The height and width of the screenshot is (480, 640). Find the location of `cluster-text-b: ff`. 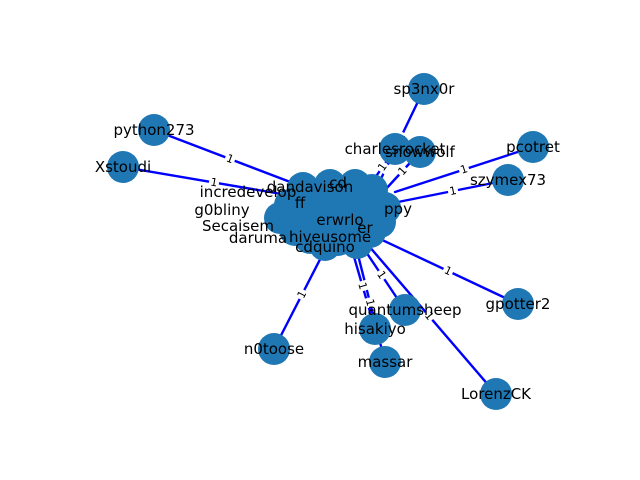

cluster-text-b: ff is located at coordinates (300, 203).